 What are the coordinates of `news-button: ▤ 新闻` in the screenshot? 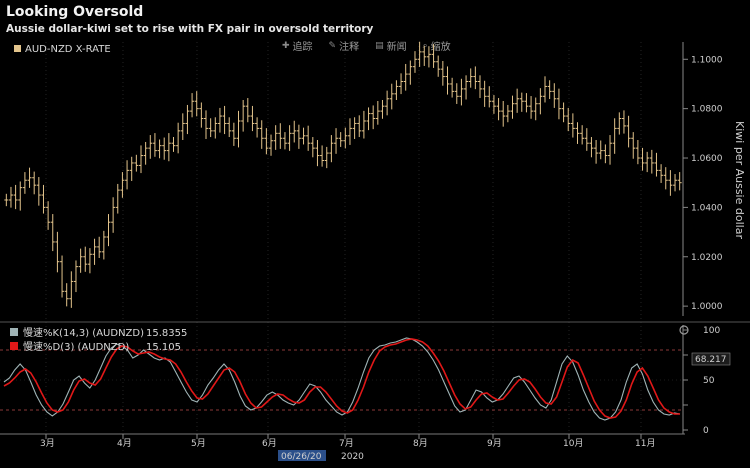 It's located at (391, 46).